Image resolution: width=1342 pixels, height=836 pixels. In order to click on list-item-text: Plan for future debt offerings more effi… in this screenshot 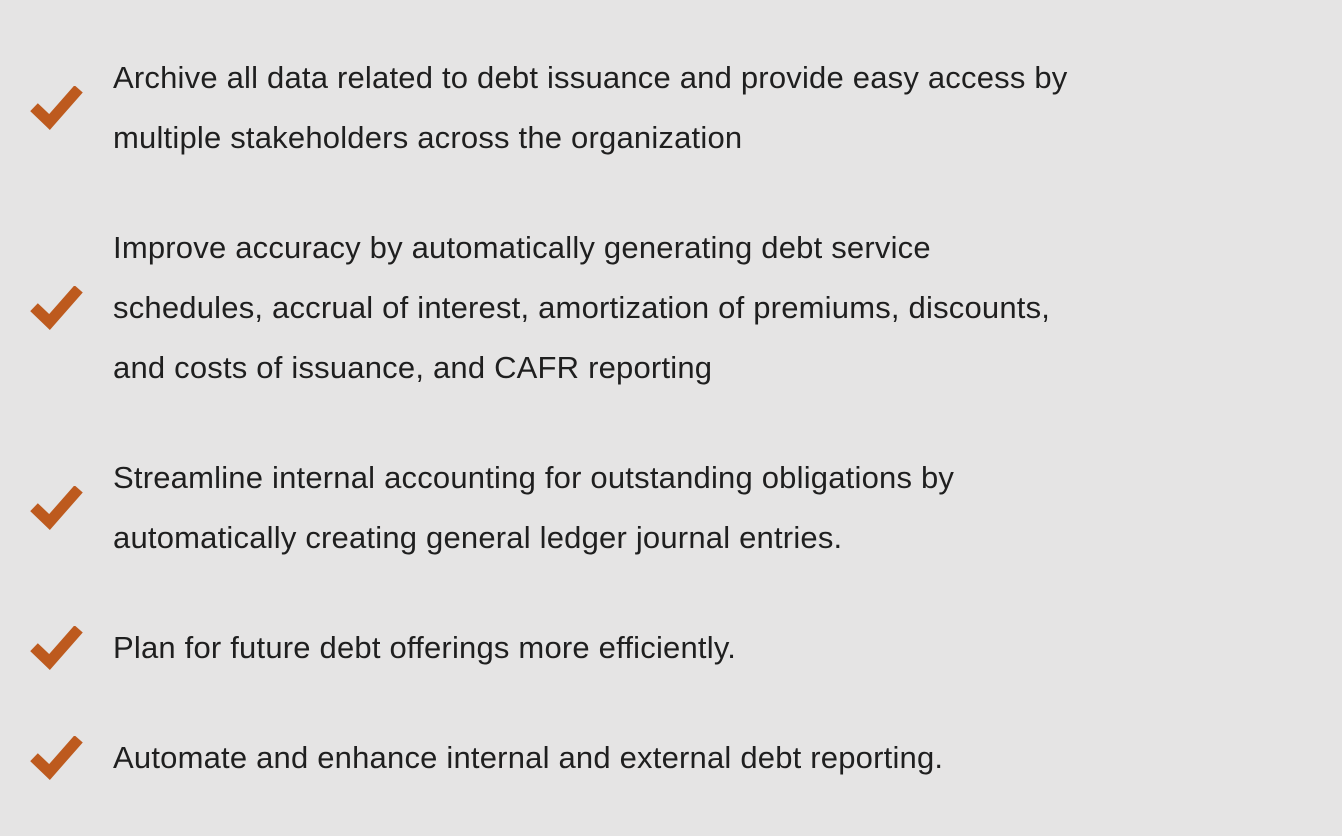, I will do `click(424, 648)`.